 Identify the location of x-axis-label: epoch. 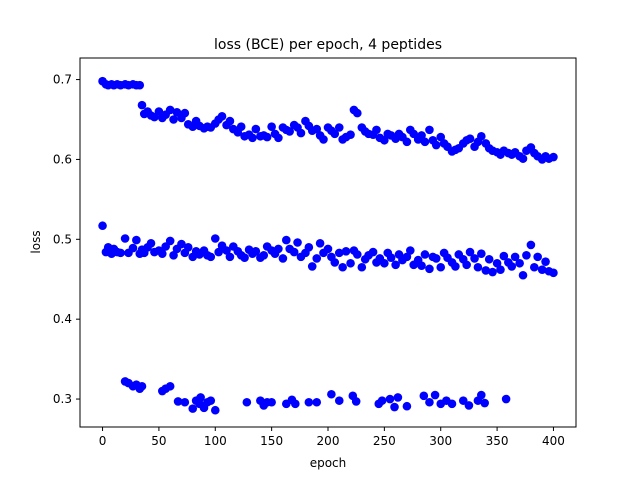
(328, 463).